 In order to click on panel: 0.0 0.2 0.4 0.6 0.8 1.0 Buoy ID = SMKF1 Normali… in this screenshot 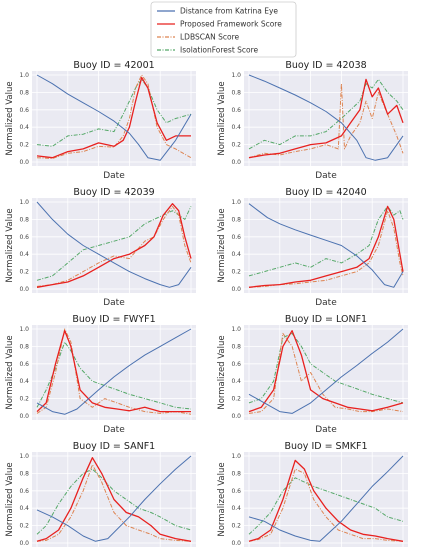, I will do `click(312, 494)`.